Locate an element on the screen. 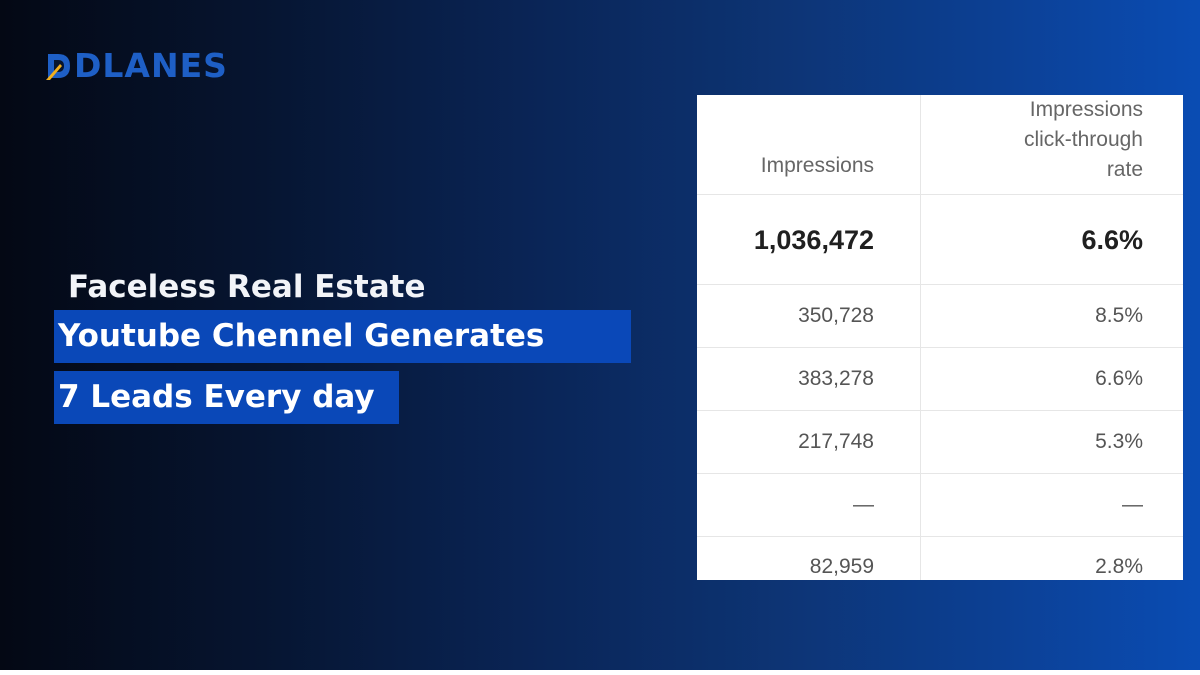 The image size is (1200, 675). column-header-impressions-label: Impressions is located at coordinates (817, 165).